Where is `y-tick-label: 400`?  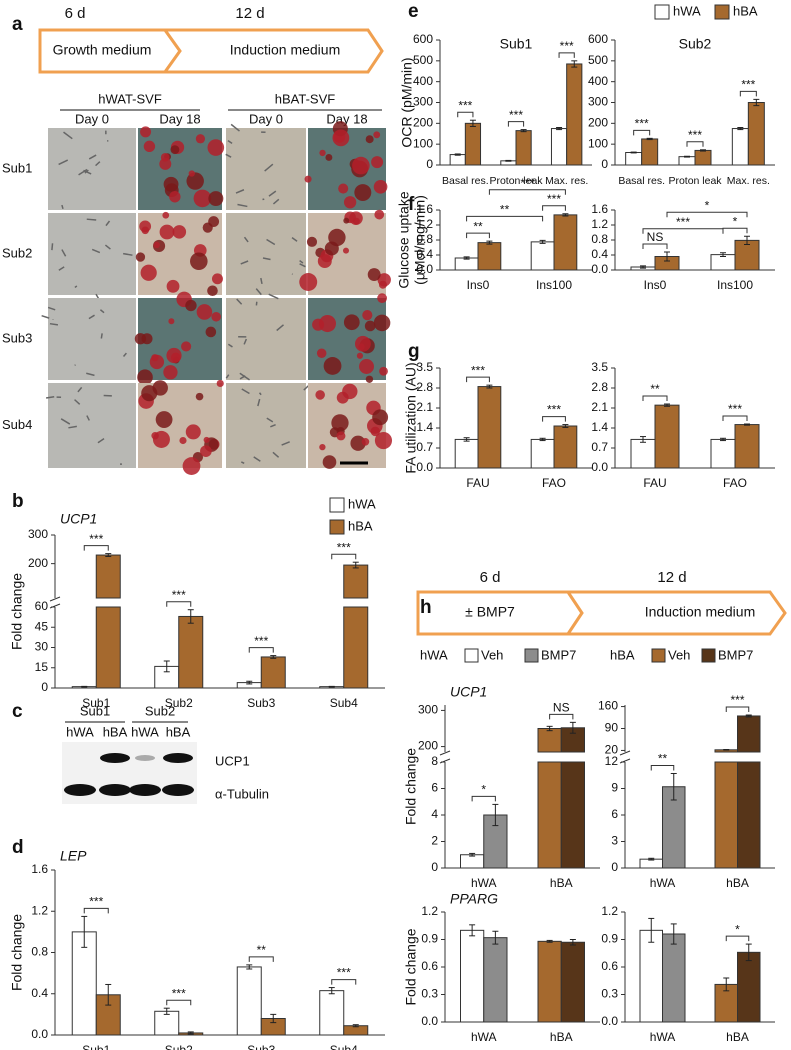 y-tick-label: 400 is located at coordinates (423, 81).